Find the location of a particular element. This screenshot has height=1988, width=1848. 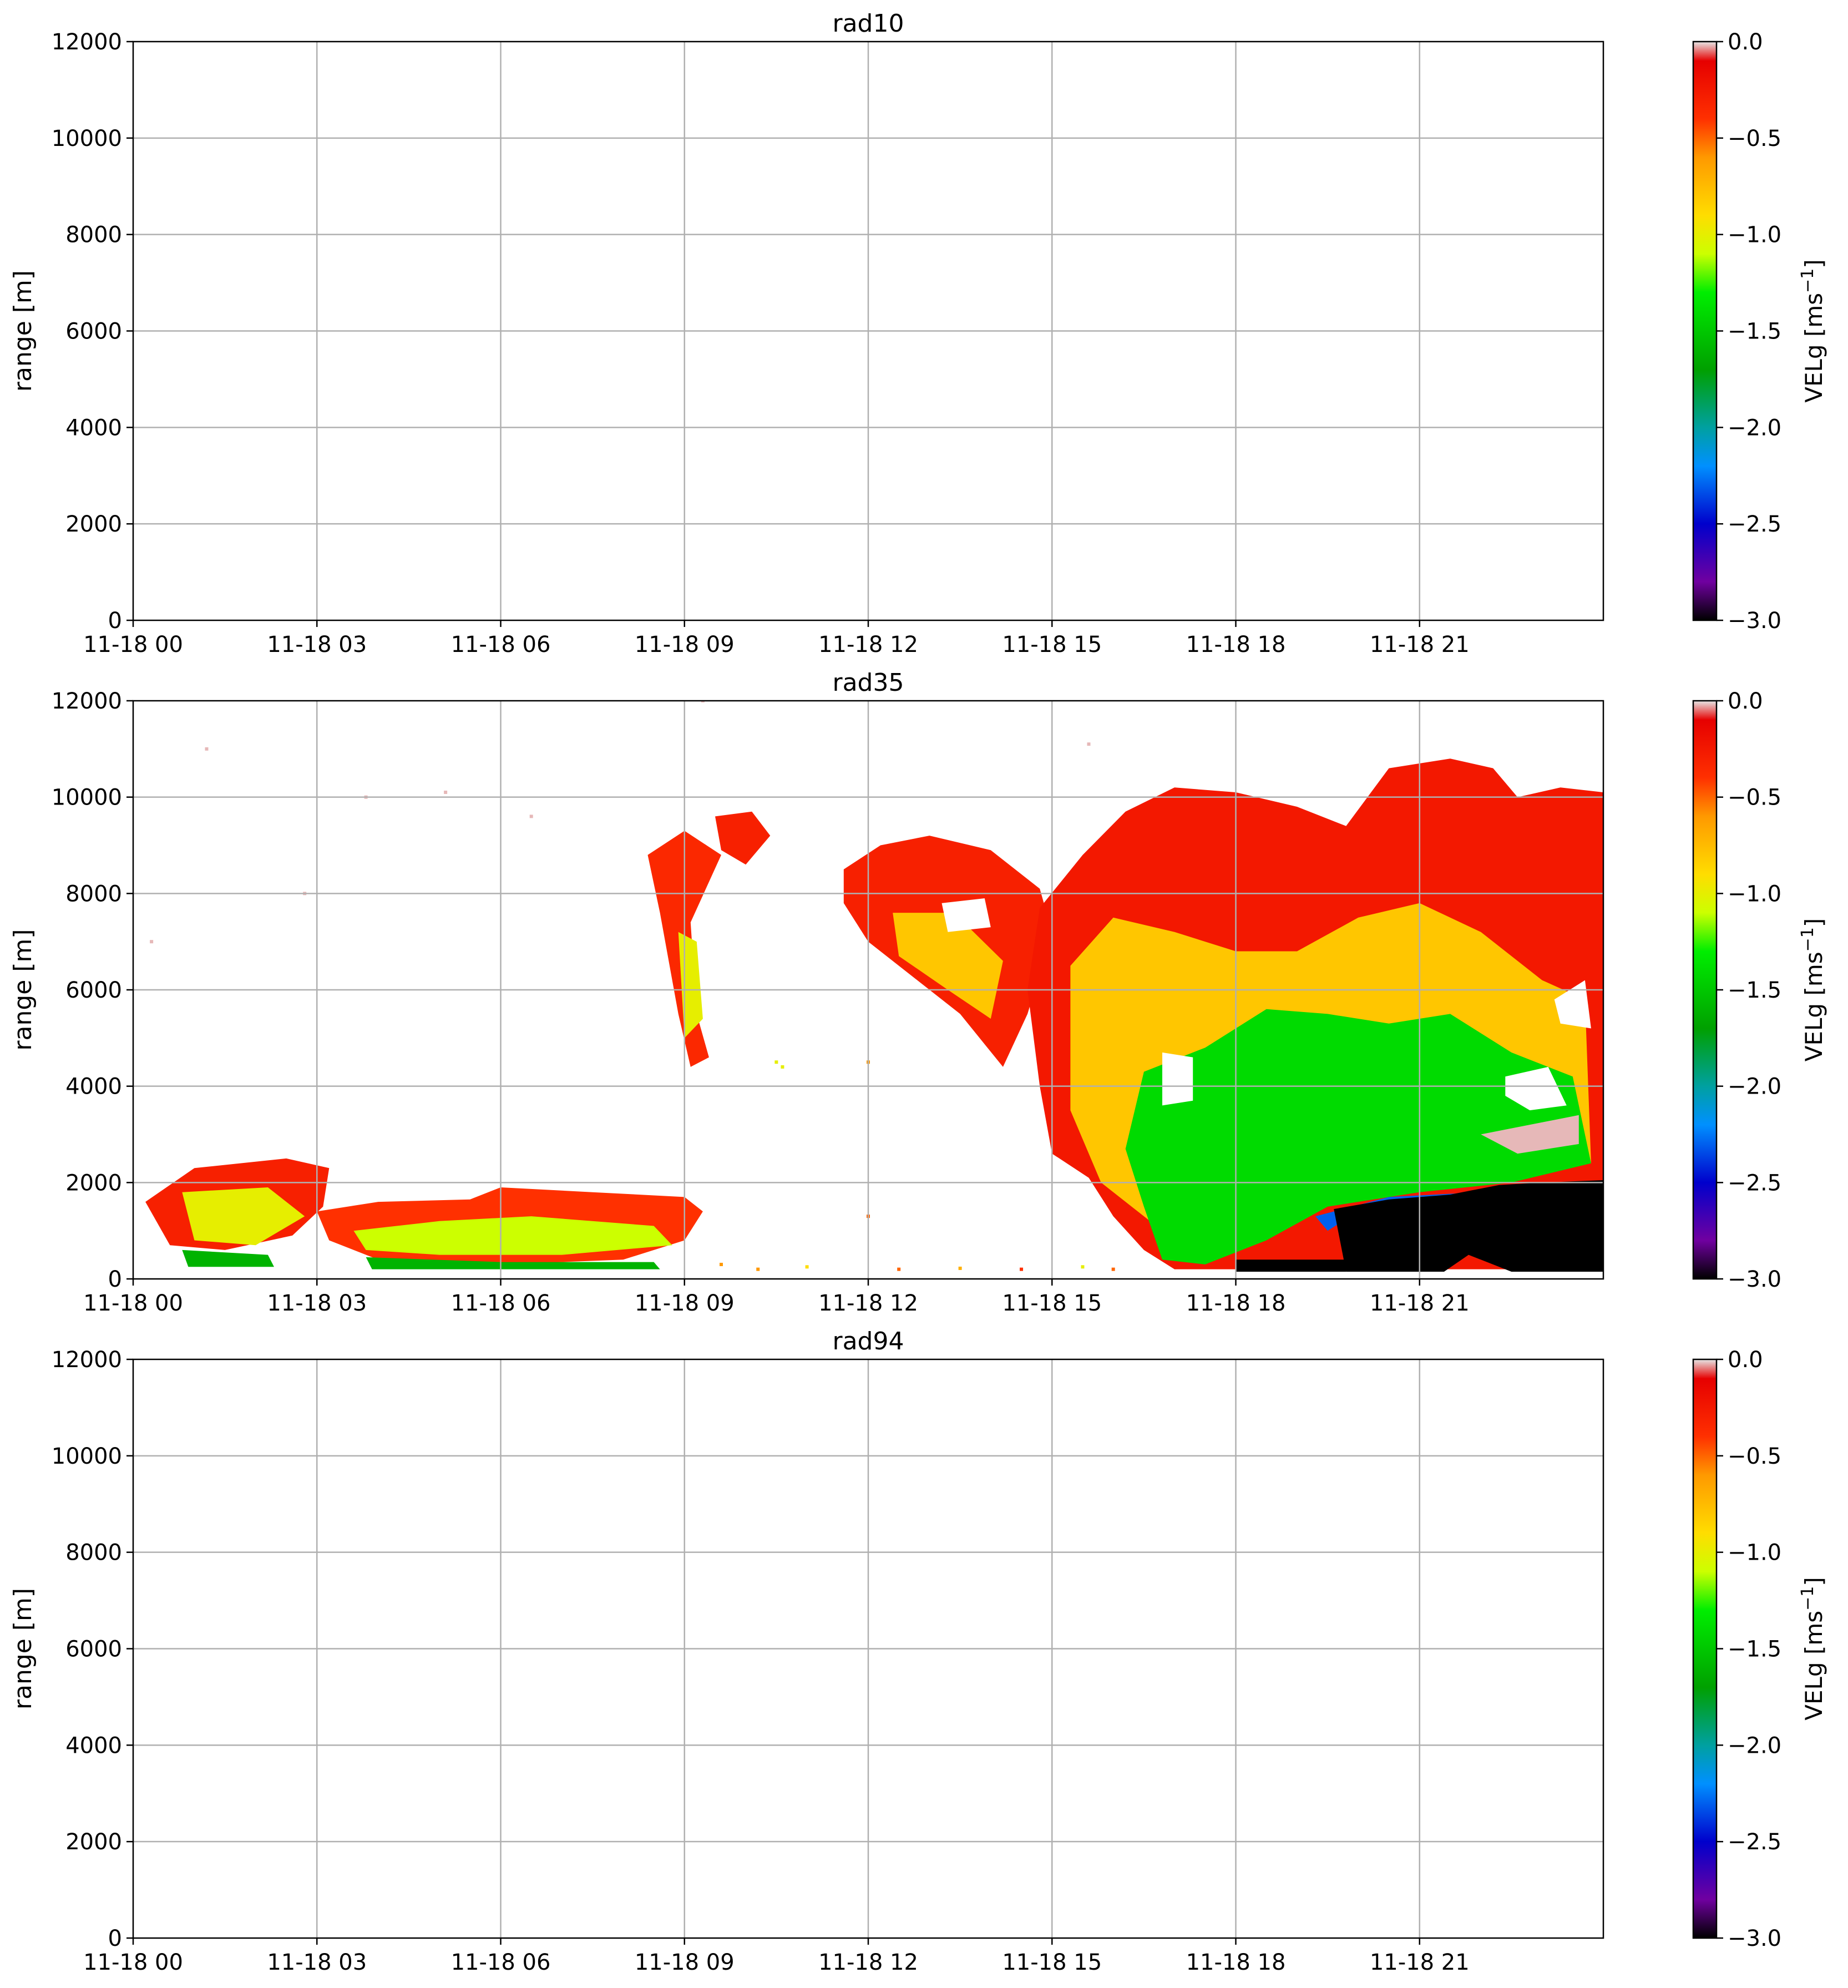

region-low-cloud-a-base is located at coordinates (228, 1258).